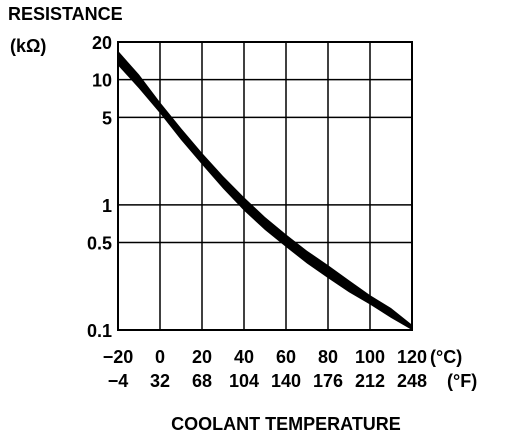  I want to click on x-tick-label-fahrenheit: 140, so click(286, 381).